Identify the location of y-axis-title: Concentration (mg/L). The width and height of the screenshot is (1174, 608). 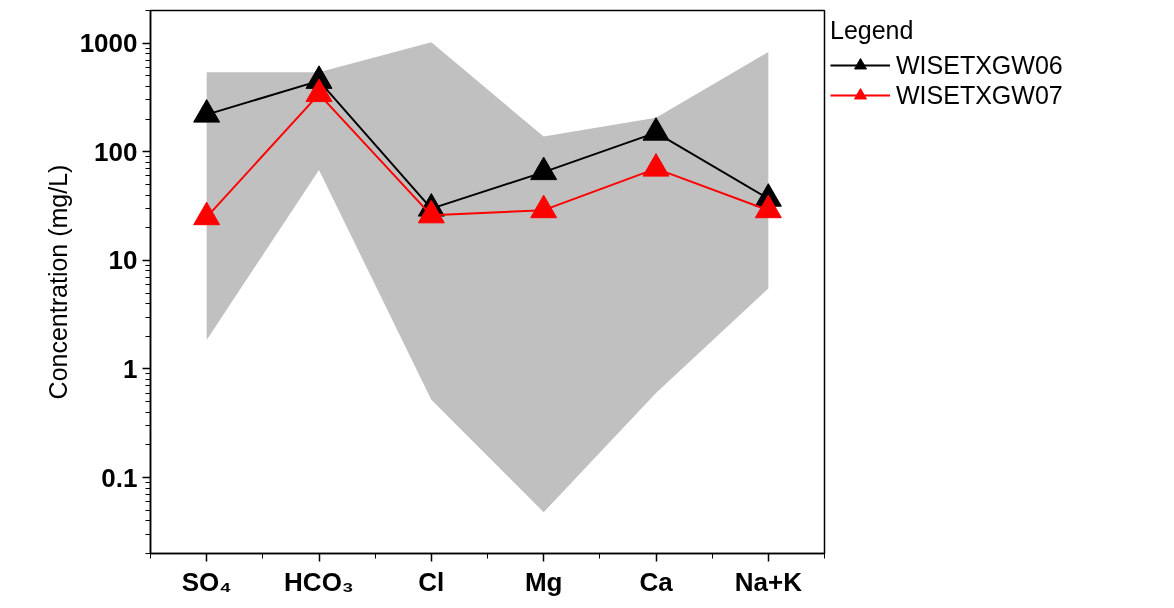
(57, 282).